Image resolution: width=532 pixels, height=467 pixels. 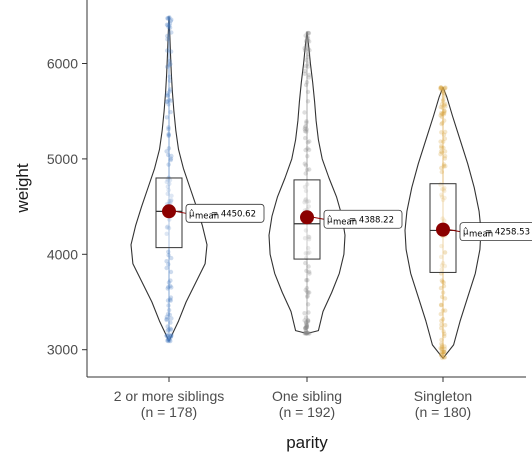 What do you see at coordinates (169, 412) in the screenshot?
I see `x-tick-count-label: (n = 178)` at bounding box center [169, 412].